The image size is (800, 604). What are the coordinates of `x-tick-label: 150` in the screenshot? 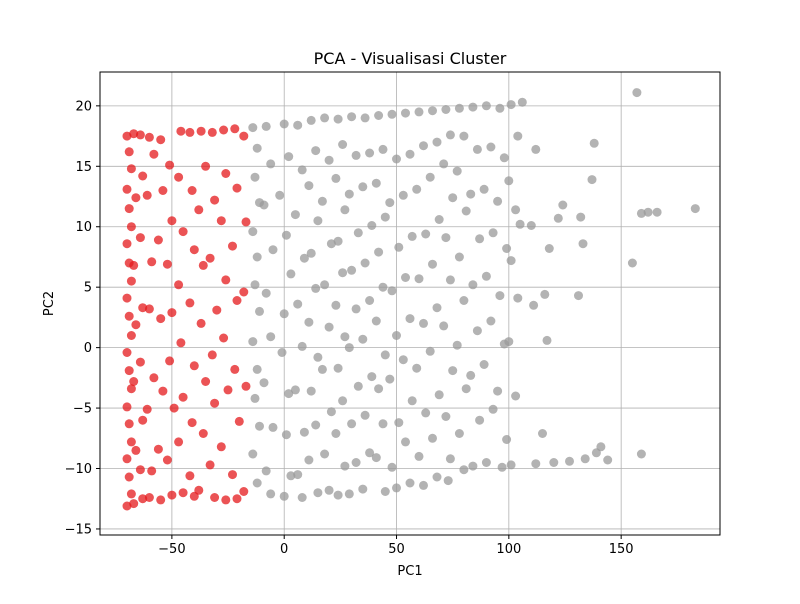 It's located at (621, 549).